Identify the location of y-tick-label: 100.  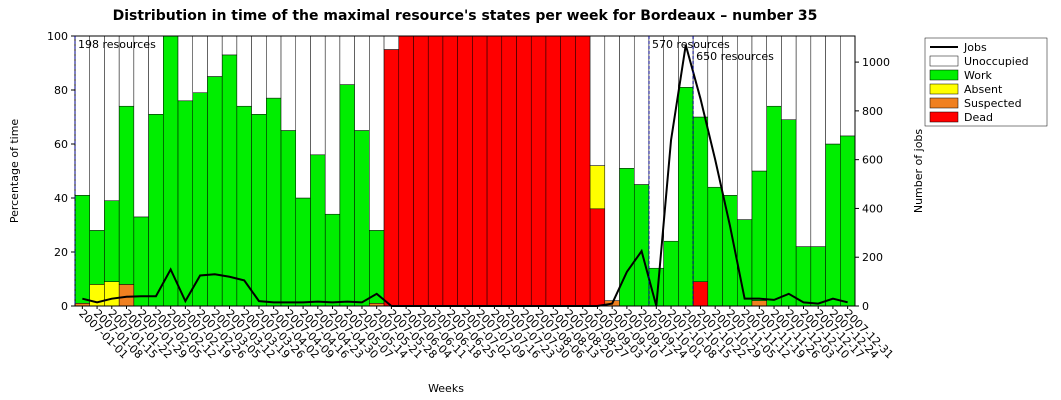
(57, 36).